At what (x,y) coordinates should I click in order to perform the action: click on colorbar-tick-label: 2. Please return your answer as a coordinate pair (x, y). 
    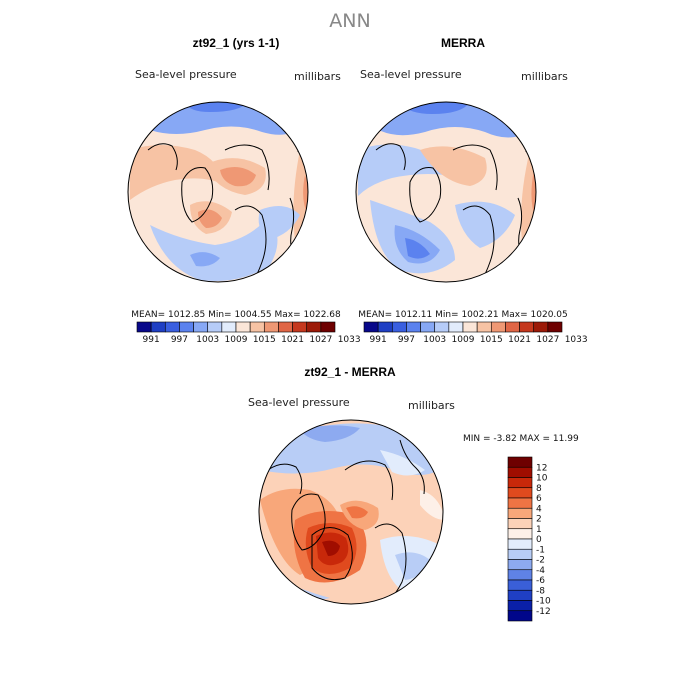
    Looking at the image, I should click on (539, 520).